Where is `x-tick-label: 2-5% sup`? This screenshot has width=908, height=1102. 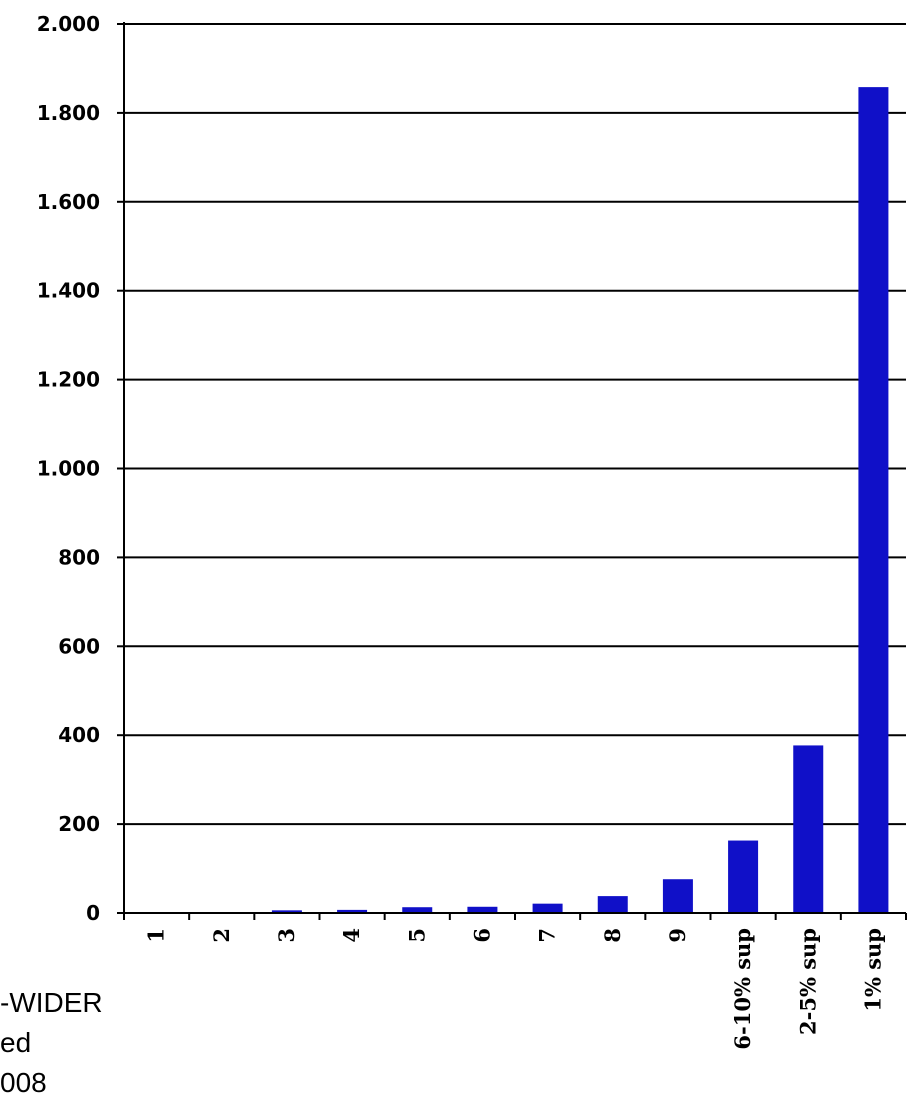 x-tick-label: 2-5% sup is located at coordinates (807, 981).